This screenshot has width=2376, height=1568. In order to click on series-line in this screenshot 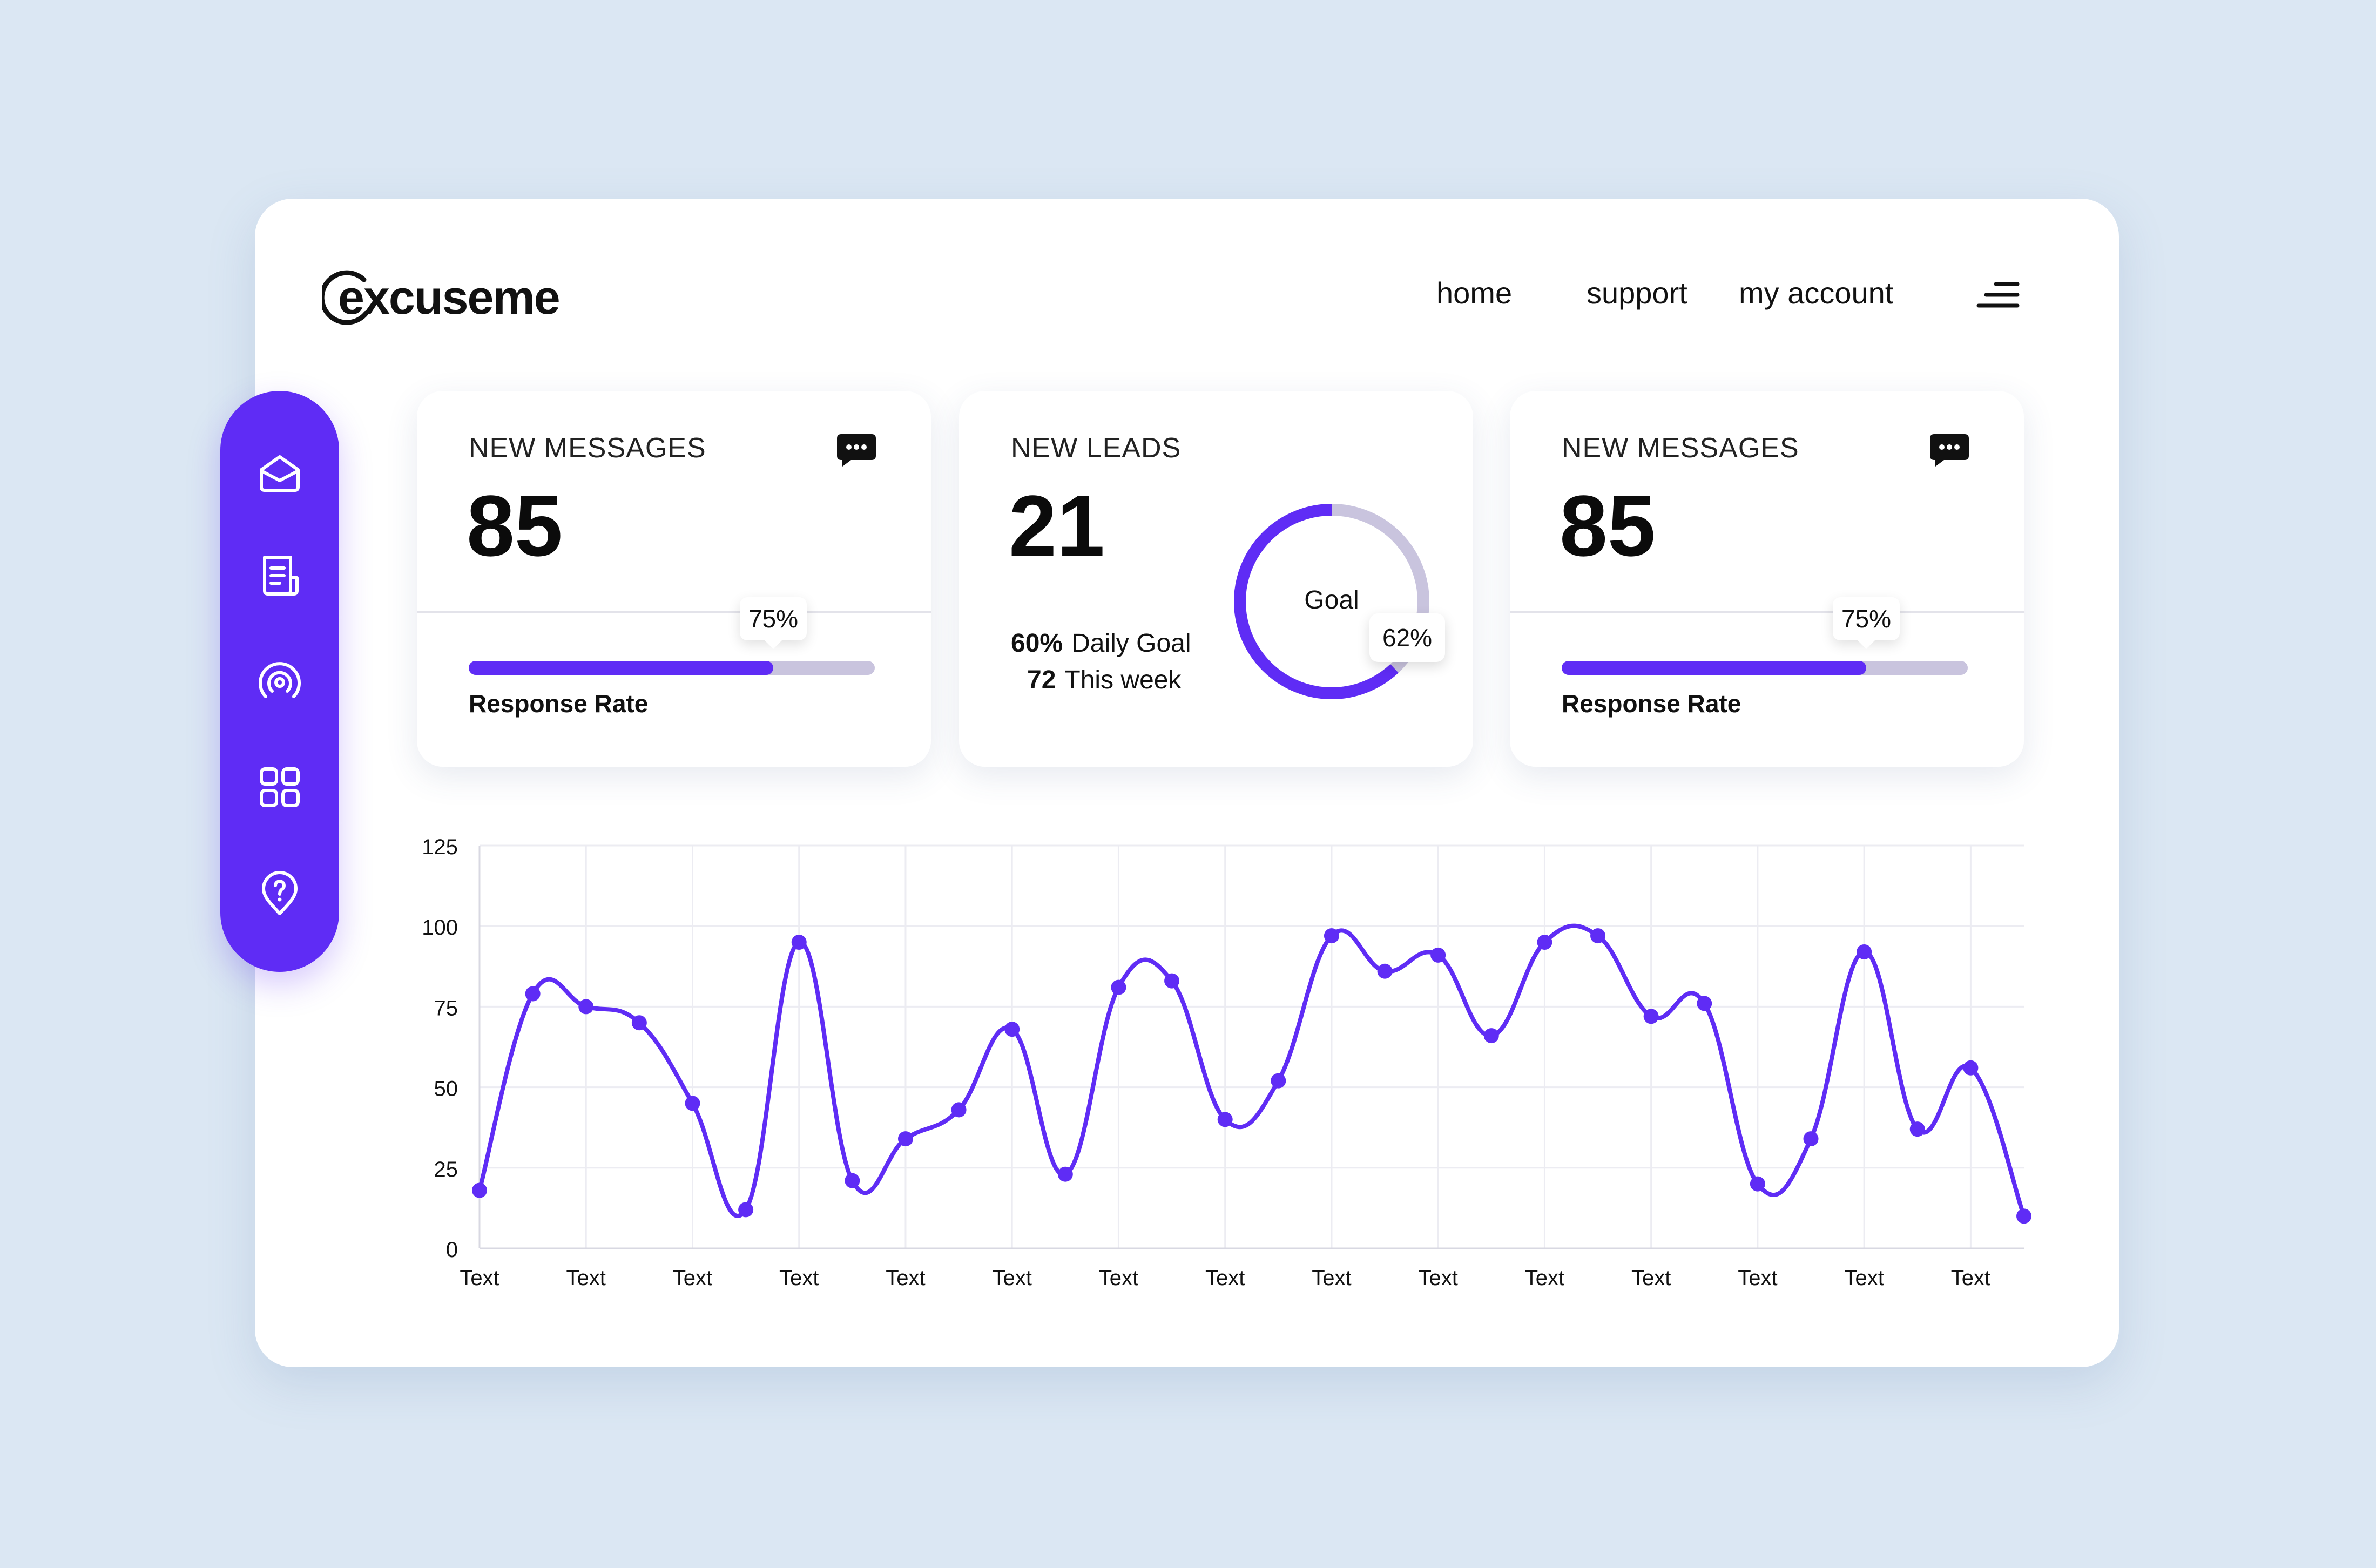, I will do `click(1251, 1070)`.